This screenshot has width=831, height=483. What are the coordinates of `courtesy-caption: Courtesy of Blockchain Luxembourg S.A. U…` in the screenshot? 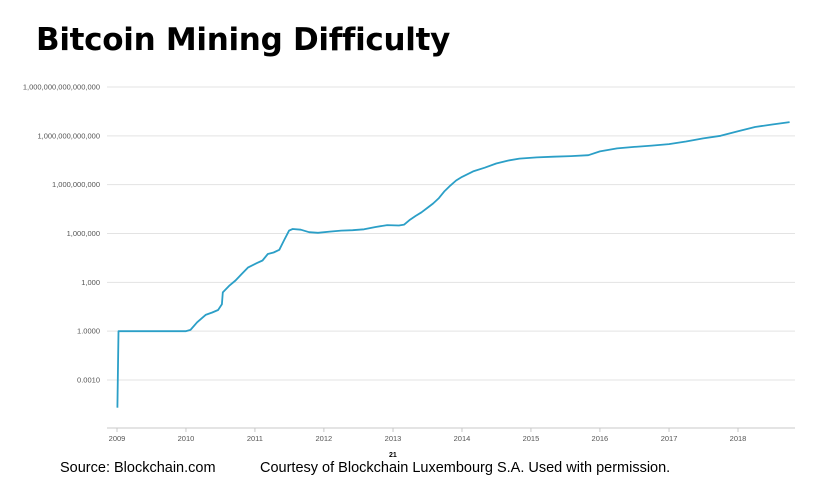 It's located at (465, 468).